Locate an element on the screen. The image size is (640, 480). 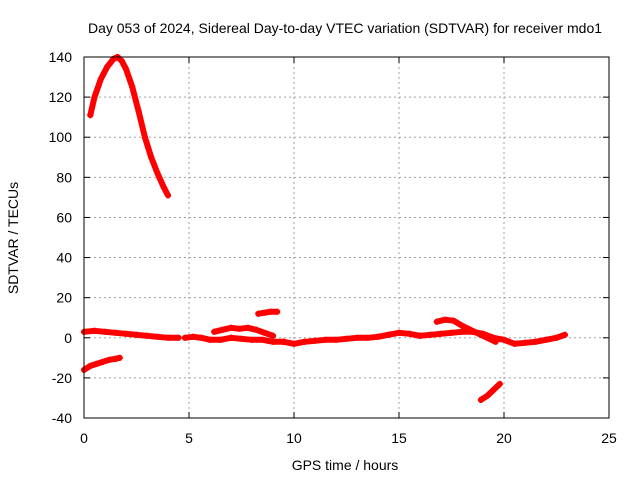
series-arc-late-negative is located at coordinates (490, 391).